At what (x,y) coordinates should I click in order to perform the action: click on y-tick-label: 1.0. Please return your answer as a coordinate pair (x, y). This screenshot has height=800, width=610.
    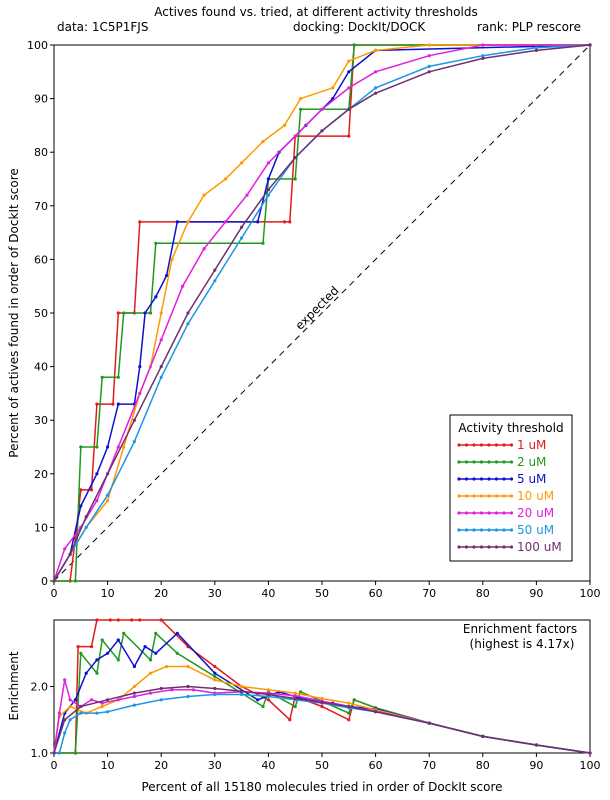
    Looking at the image, I should click on (40, 753).